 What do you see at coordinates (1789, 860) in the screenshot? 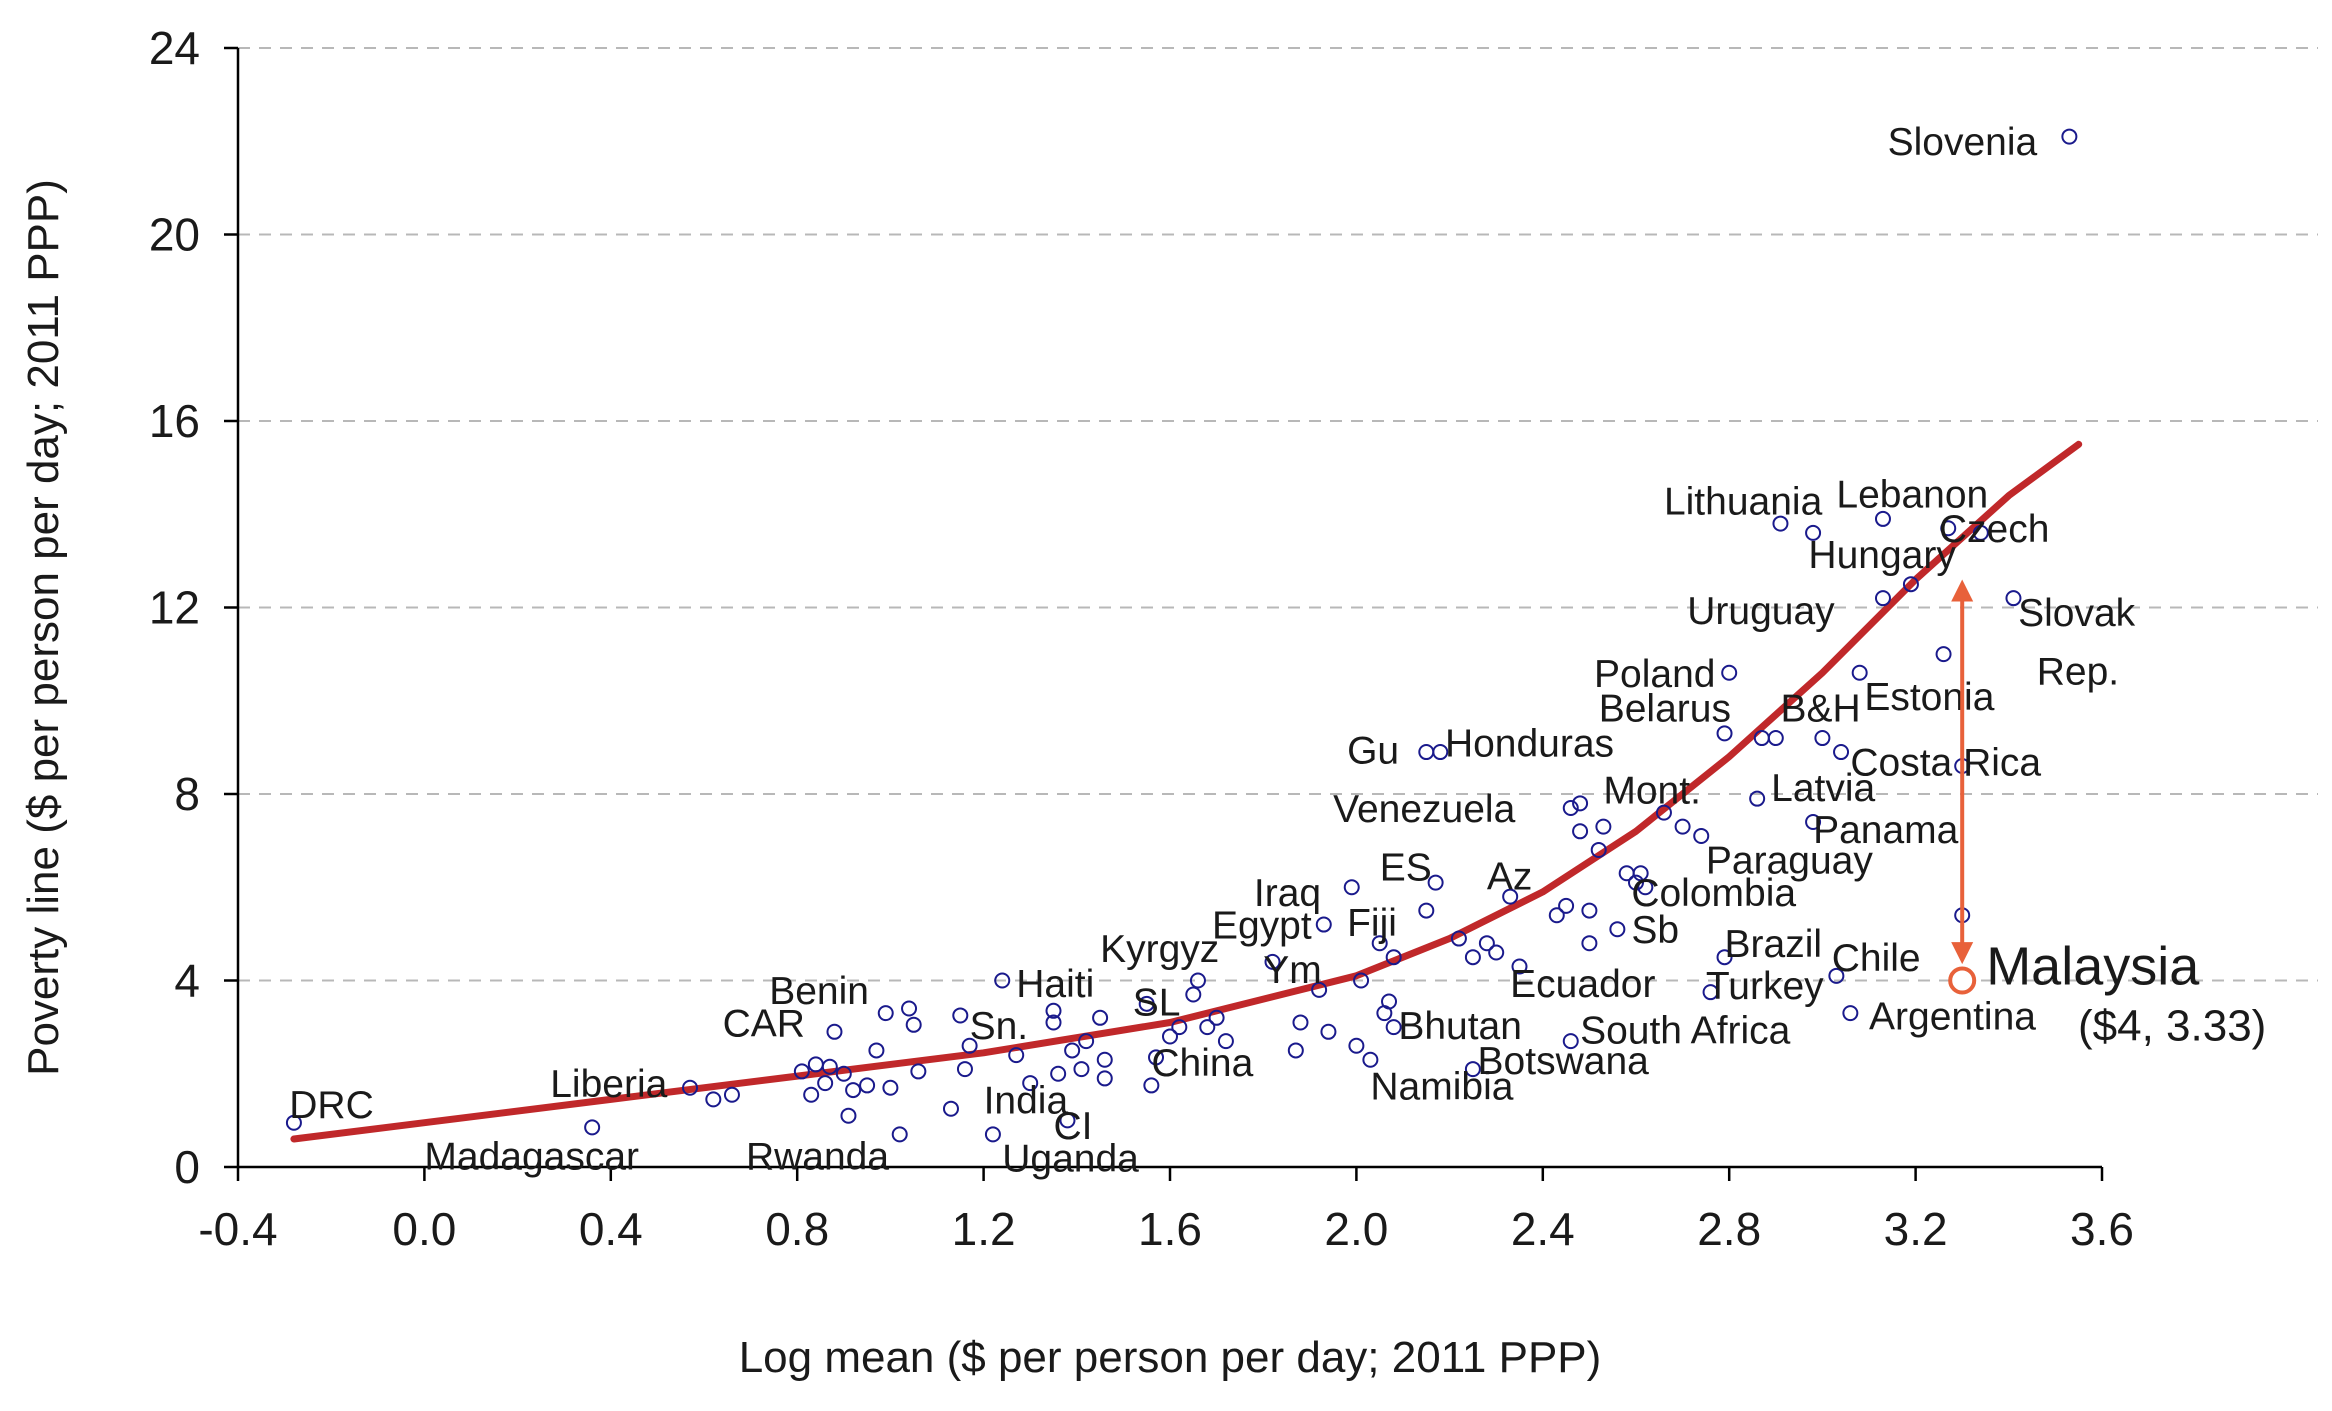
I see `point-label: Paraguay` at bounding box center [1789, 860].